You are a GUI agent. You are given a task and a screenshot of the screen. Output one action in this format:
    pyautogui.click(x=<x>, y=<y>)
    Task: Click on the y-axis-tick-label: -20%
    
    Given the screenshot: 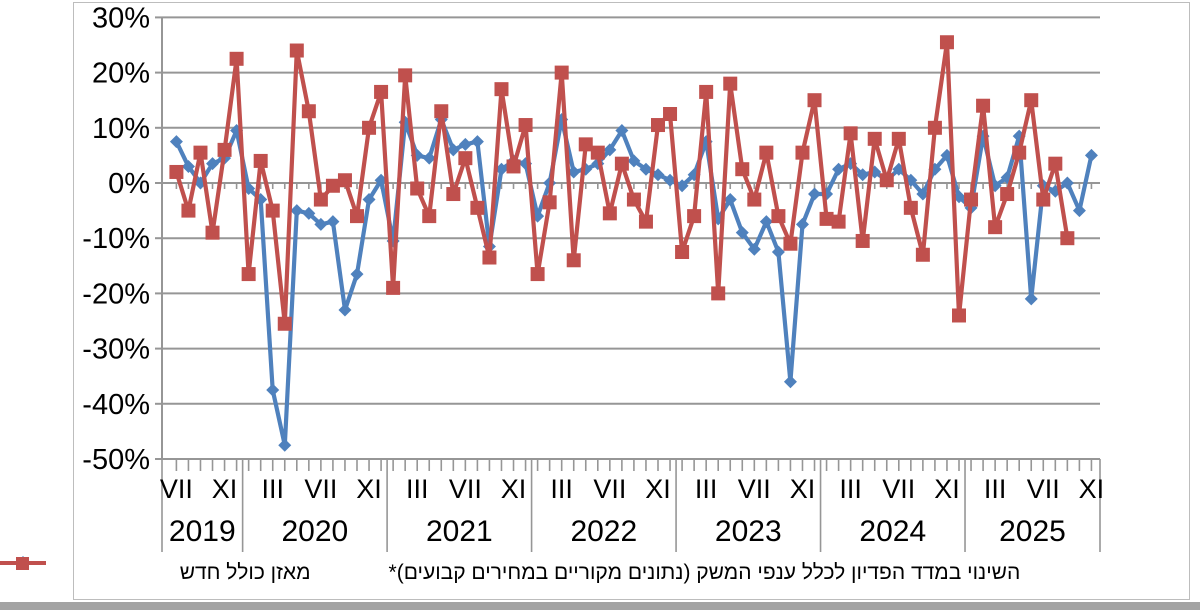 What is the action you would take?
    pyautogui.click(x=116, y=294)
    